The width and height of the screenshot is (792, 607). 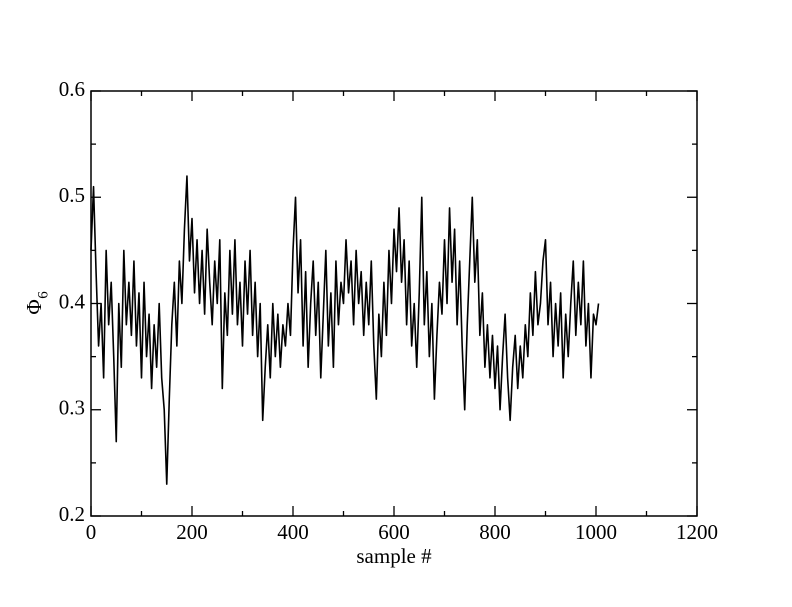 What do you see at coordinates (72, 195) in the screenshot?
I see `y-tick-label: 0.5` at bounding box center [72, 195].